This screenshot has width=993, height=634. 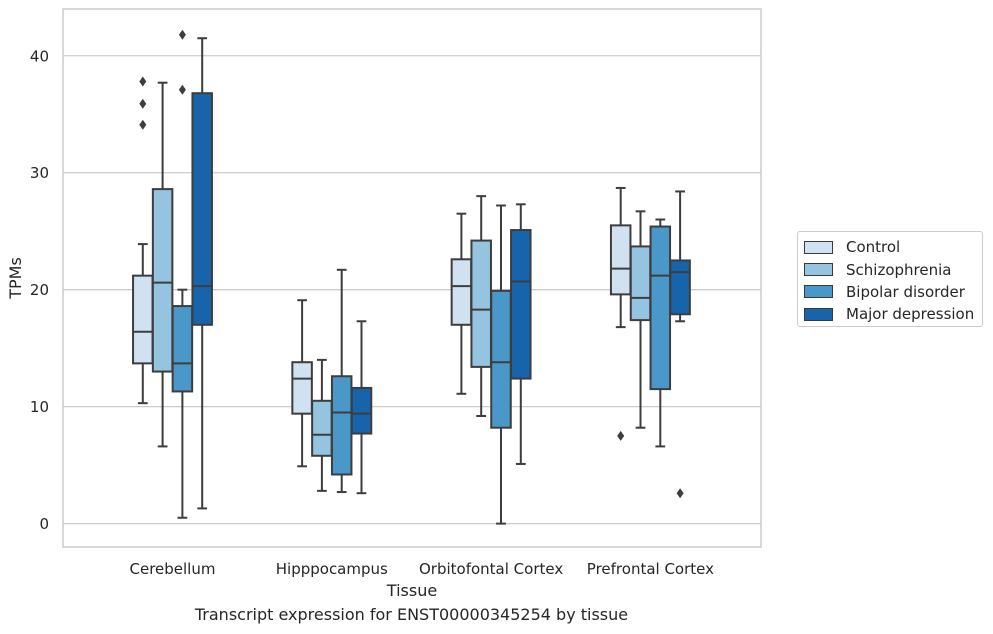 I want to click on x-tick-label: Orbitofontal Cortex, so click(x=491, y=569).